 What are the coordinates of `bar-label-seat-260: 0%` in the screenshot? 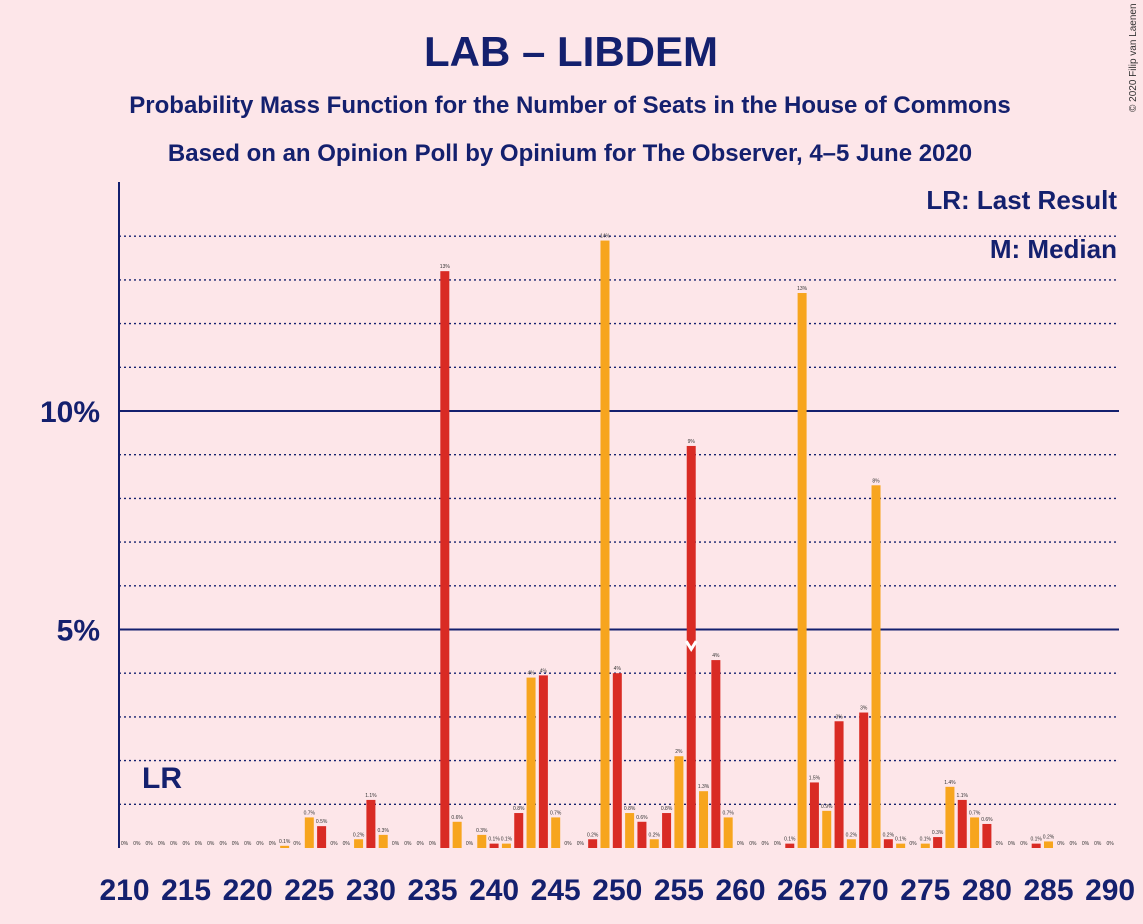 It's located at (741, 844).